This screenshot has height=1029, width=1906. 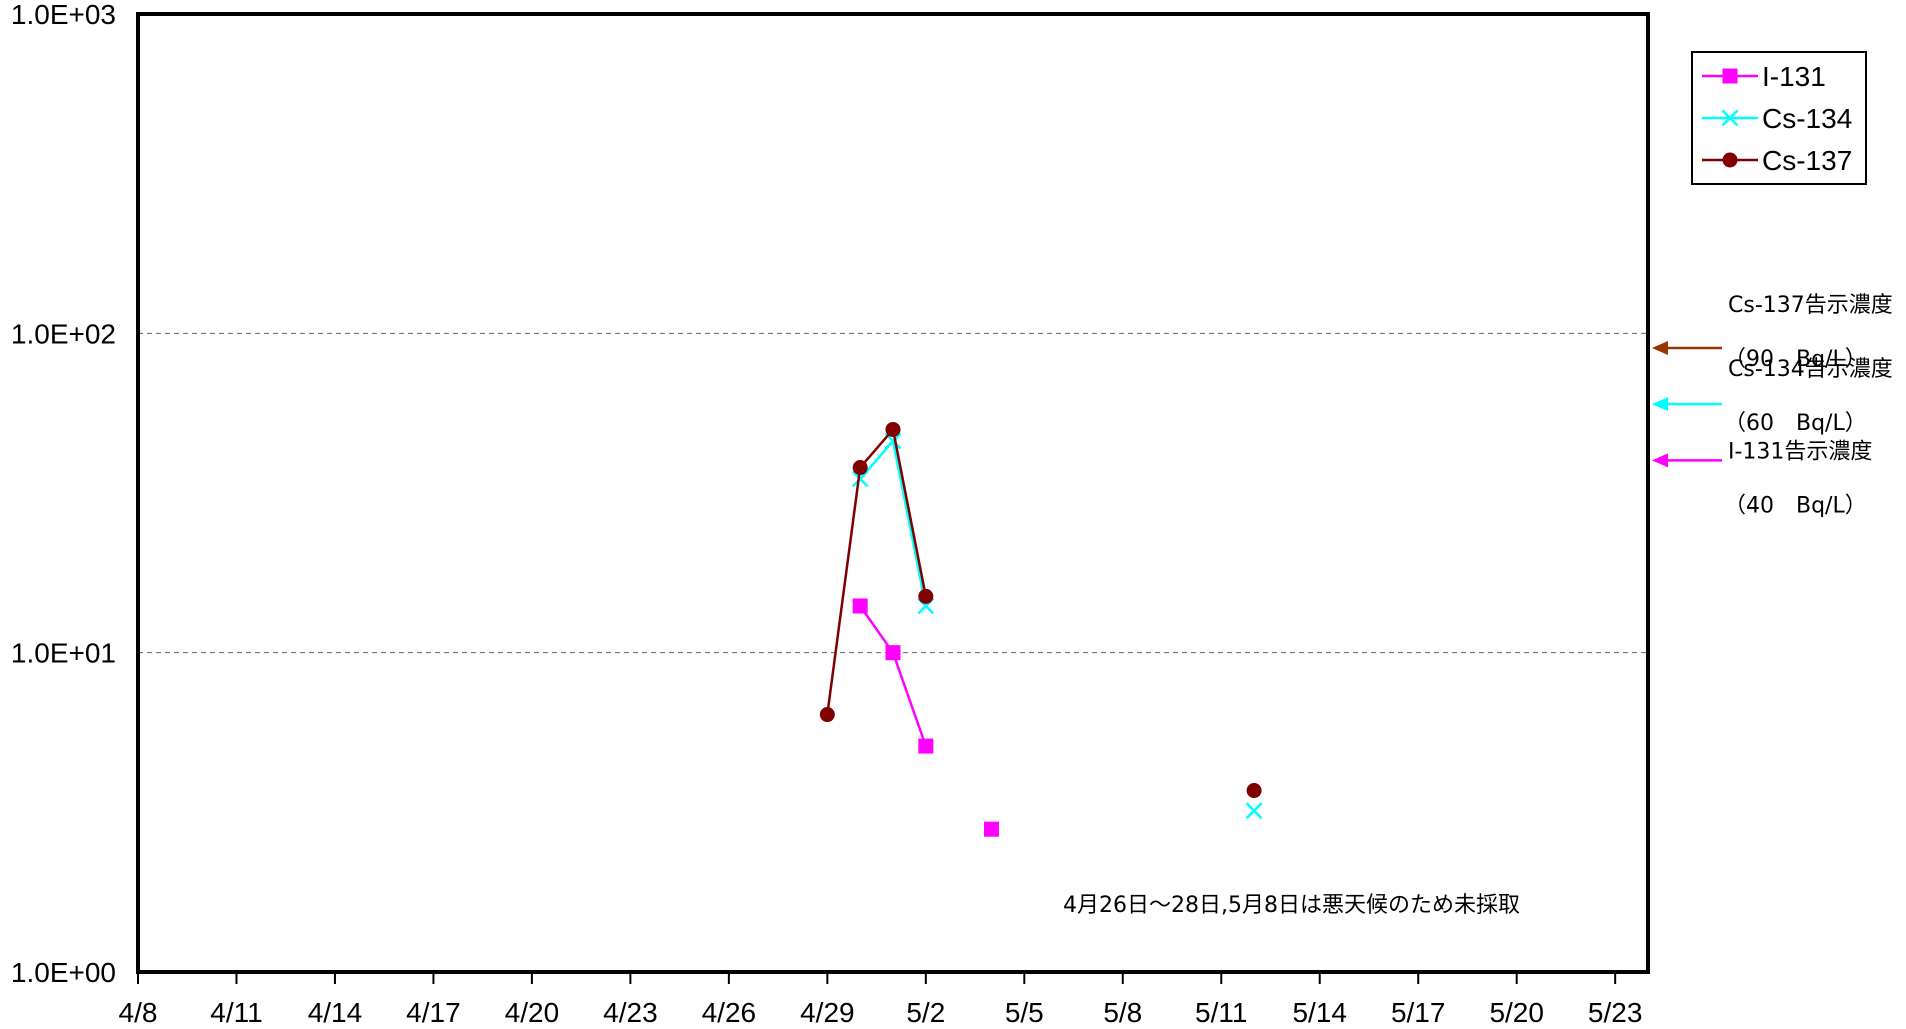 I want to click on x-tick-label: 5/8, so click(x=1122, y=1012).